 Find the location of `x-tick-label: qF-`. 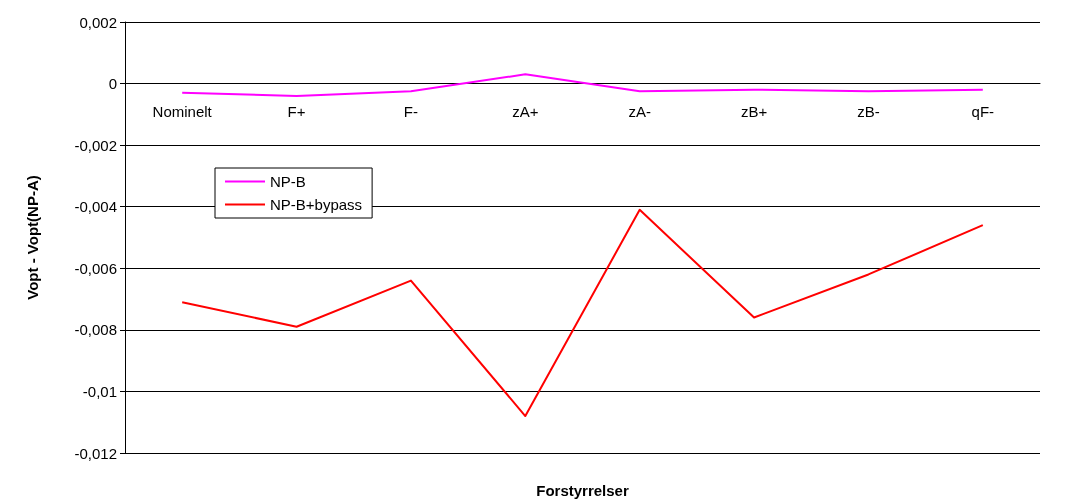

x-tick-label: qF- is located at coordinates (983, 111).